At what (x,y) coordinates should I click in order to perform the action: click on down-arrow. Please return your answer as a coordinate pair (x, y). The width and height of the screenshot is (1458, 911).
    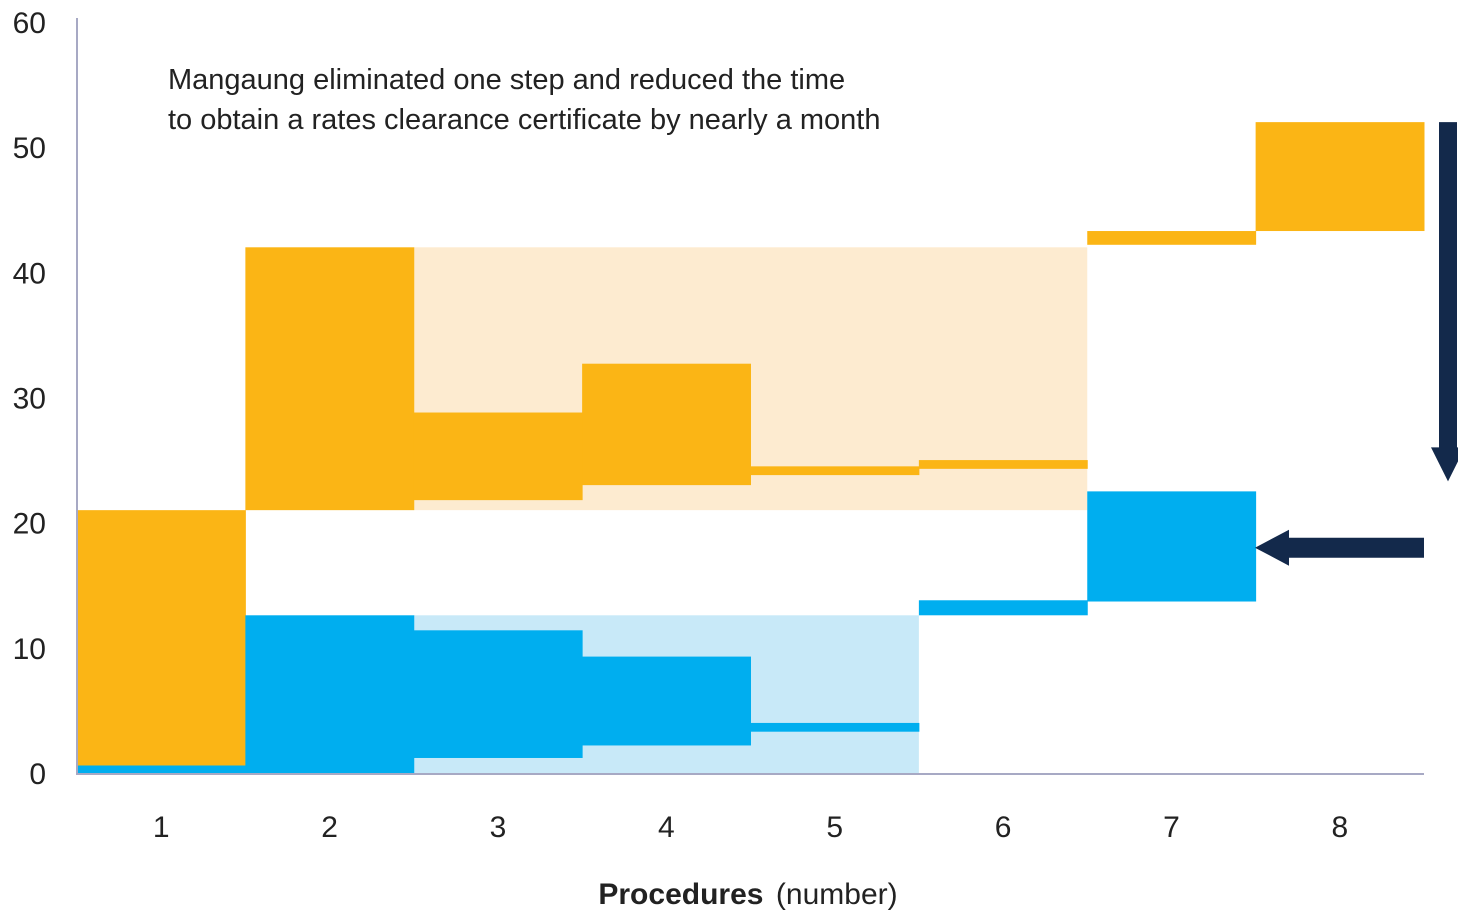
    Looking at the image, I should click on (1444, 302).